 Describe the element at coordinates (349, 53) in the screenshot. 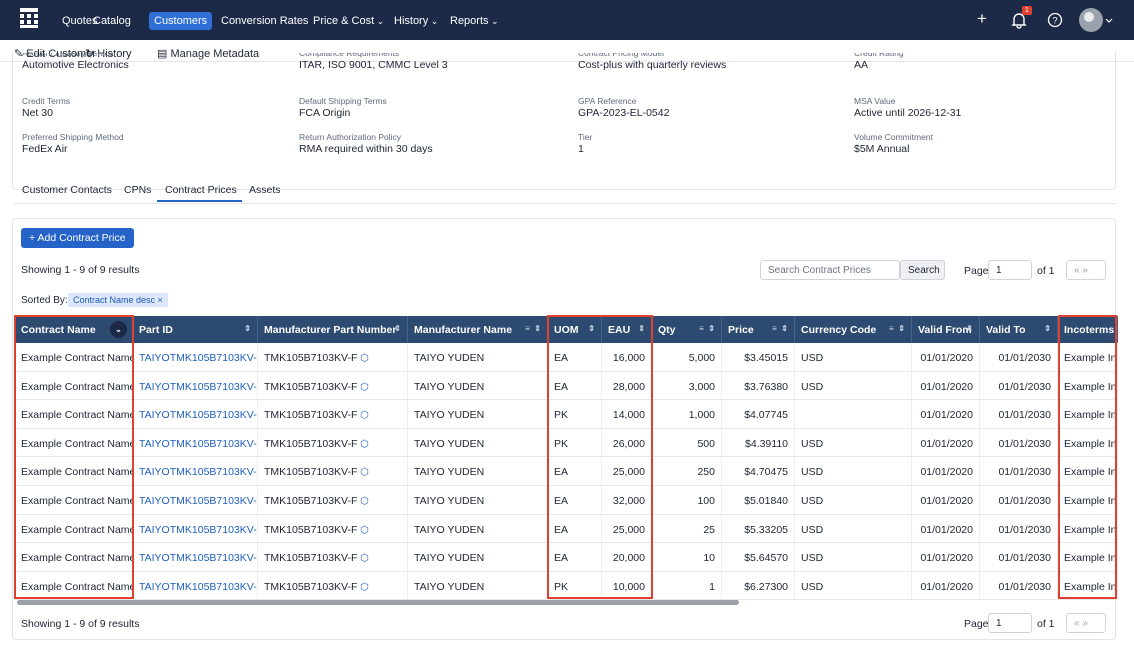

I see `detail-label: Compliance Requirements` at that location.